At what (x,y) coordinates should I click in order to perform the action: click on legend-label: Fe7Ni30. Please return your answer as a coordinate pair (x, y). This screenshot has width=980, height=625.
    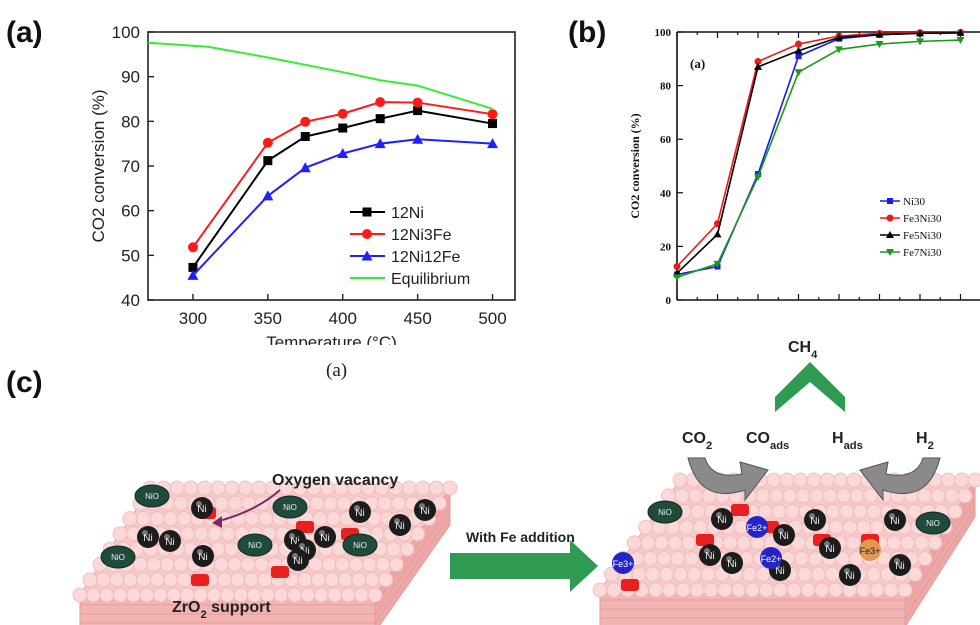
    Looking at the image, I should click on (922, 253).